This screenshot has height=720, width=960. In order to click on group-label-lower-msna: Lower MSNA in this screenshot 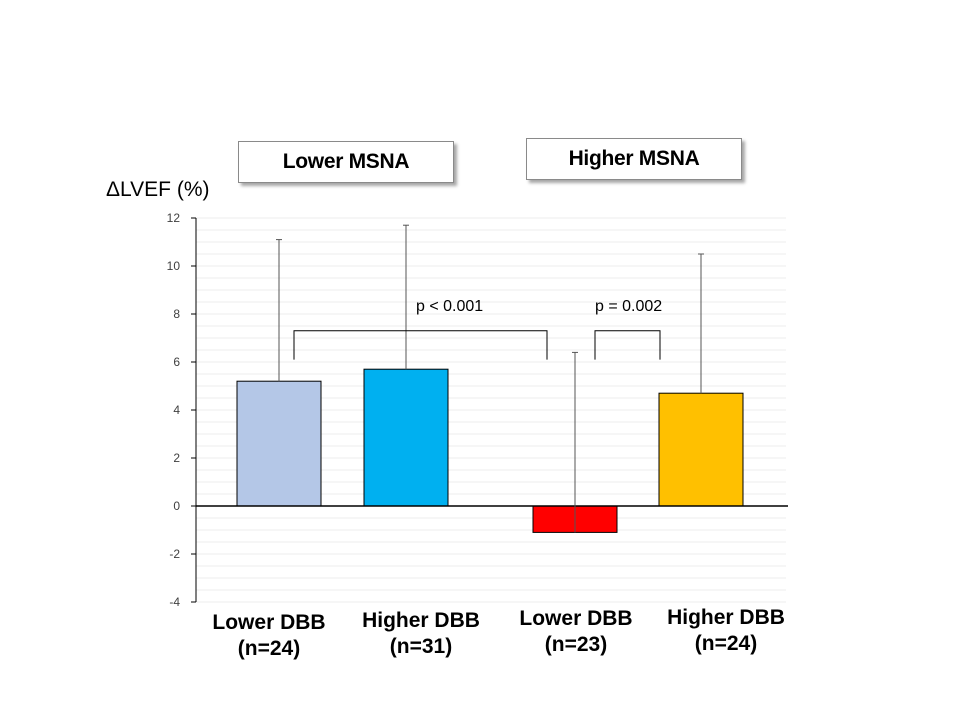, I will do `click(346, 162)`.